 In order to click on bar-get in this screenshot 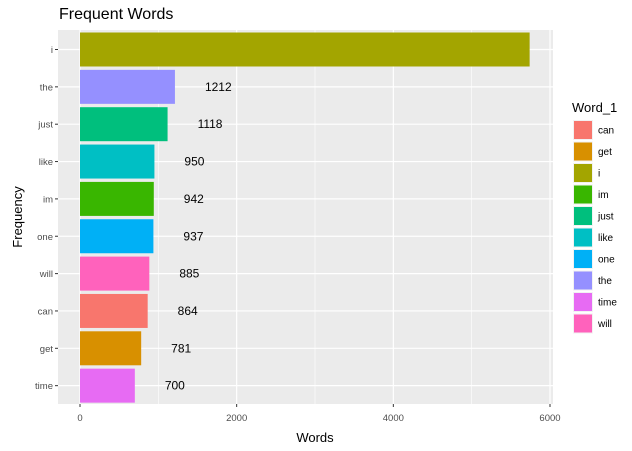, I will do `click(111, 348)`.